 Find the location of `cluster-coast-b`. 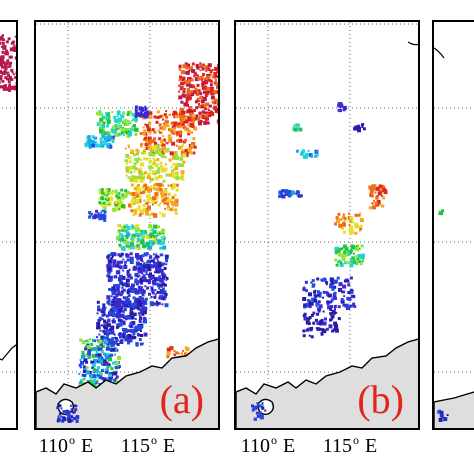

cluster-coast-b is located at coordinates (259, 411).